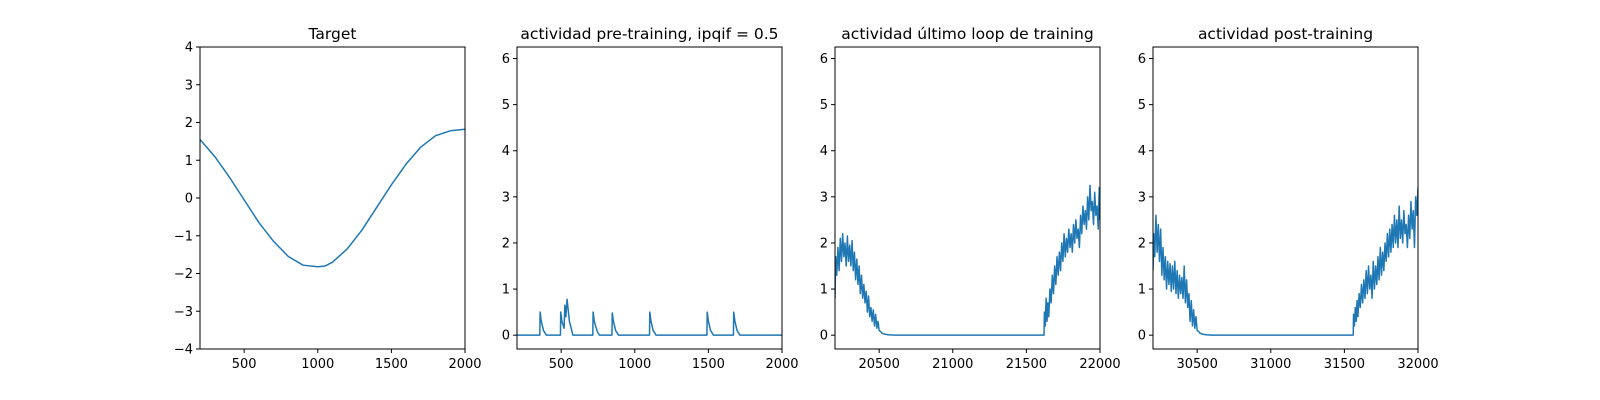 The height and width of the screenshot is (400, 1600). I want to click on y-tick-label: −1, so click(183, 236).